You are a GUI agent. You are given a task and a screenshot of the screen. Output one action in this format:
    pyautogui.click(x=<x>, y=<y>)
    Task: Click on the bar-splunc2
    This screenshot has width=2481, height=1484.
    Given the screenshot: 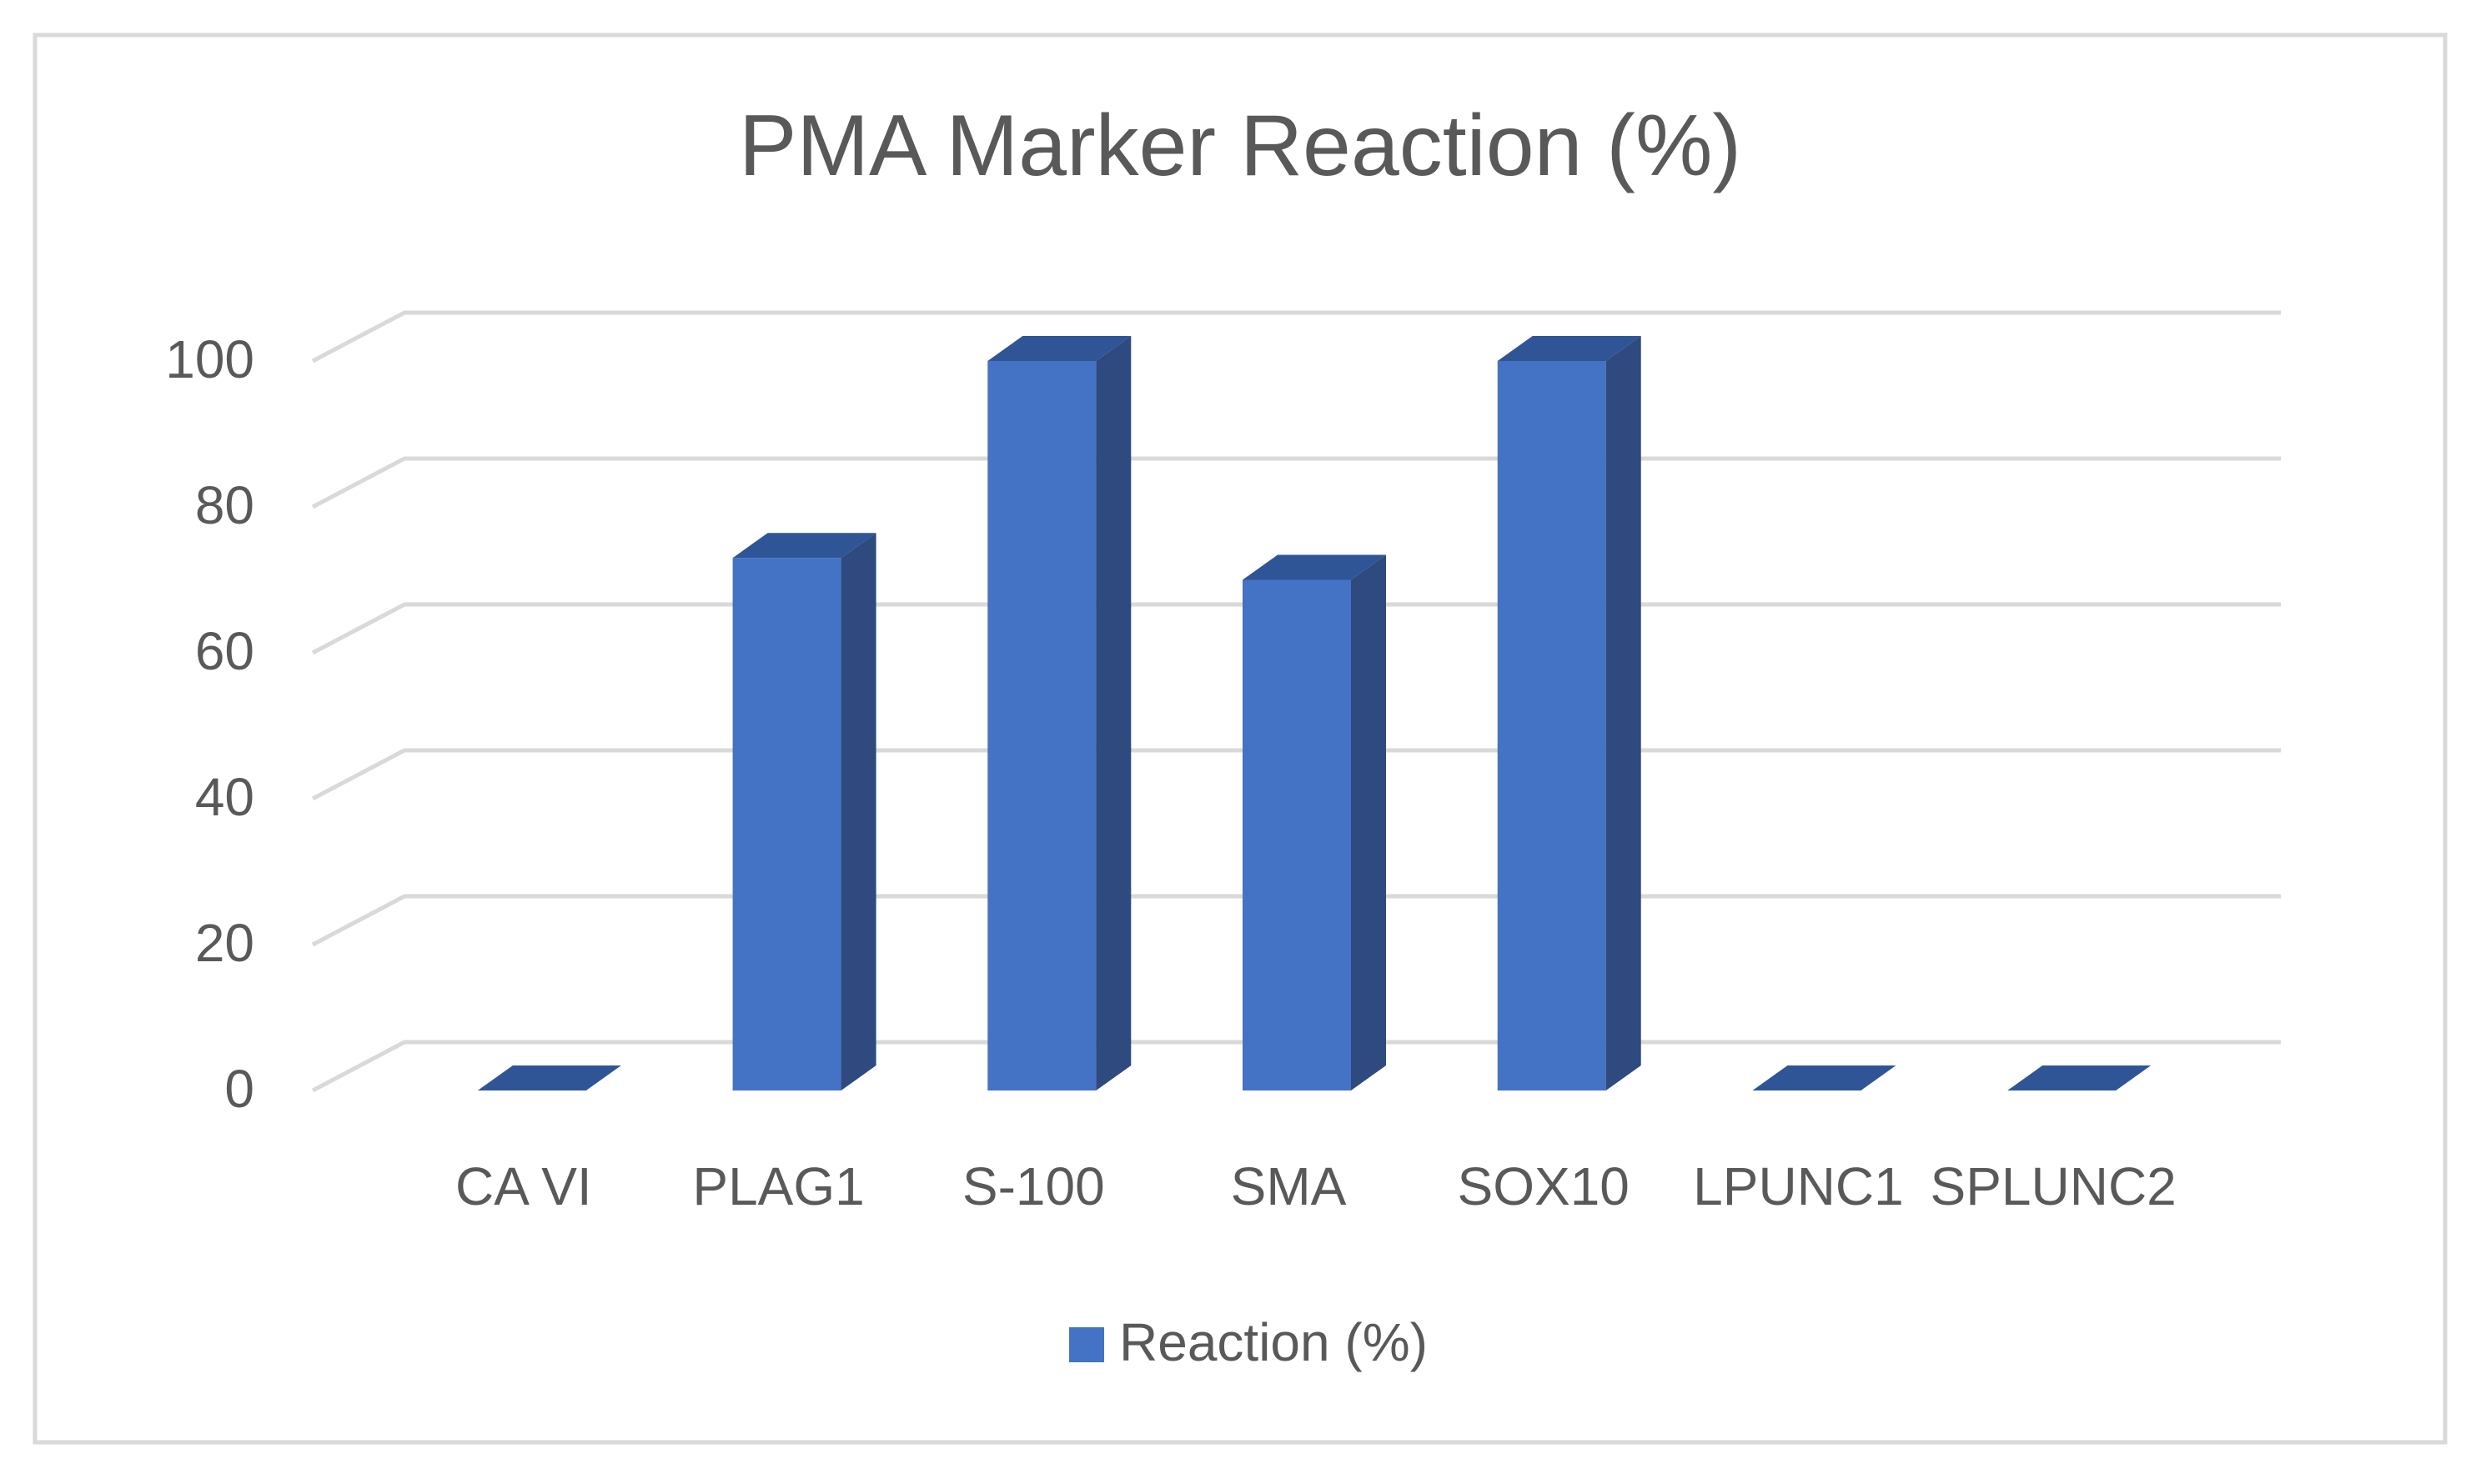 What is the action you would take?
    pyautogui.click(x=2079, y=1077)
    